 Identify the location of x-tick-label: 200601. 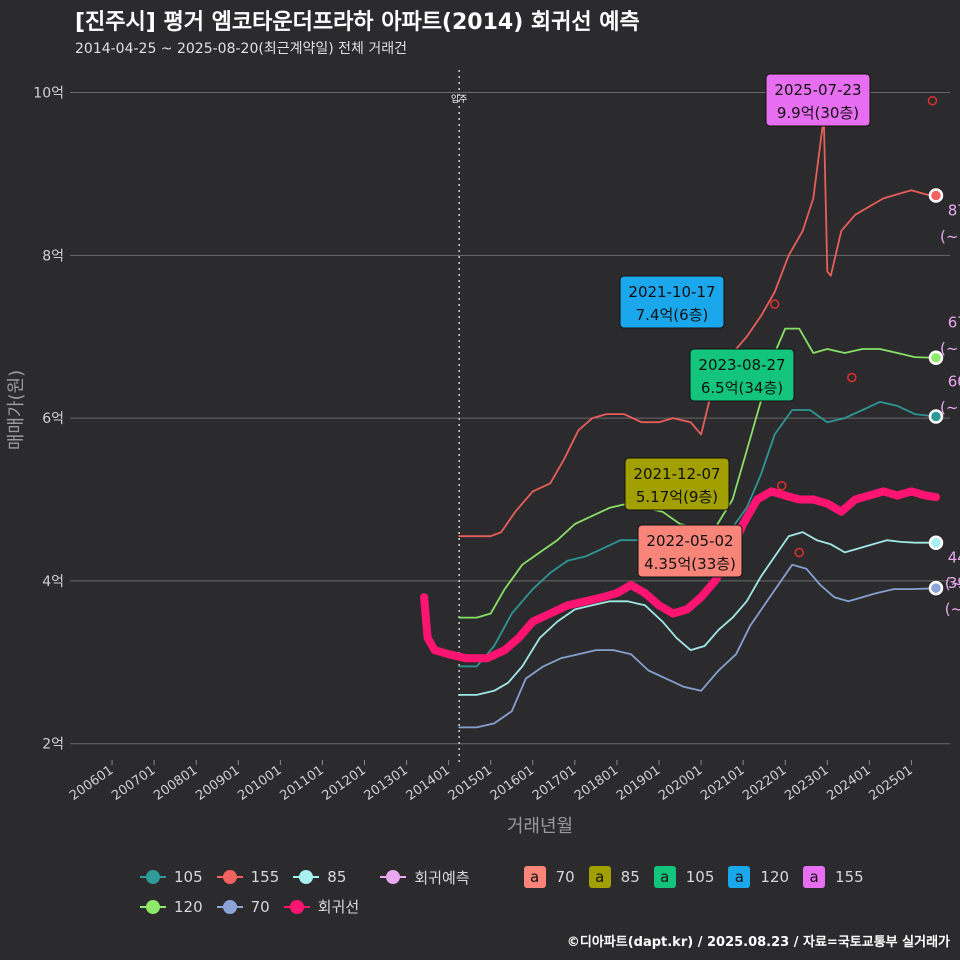
(91, 783).